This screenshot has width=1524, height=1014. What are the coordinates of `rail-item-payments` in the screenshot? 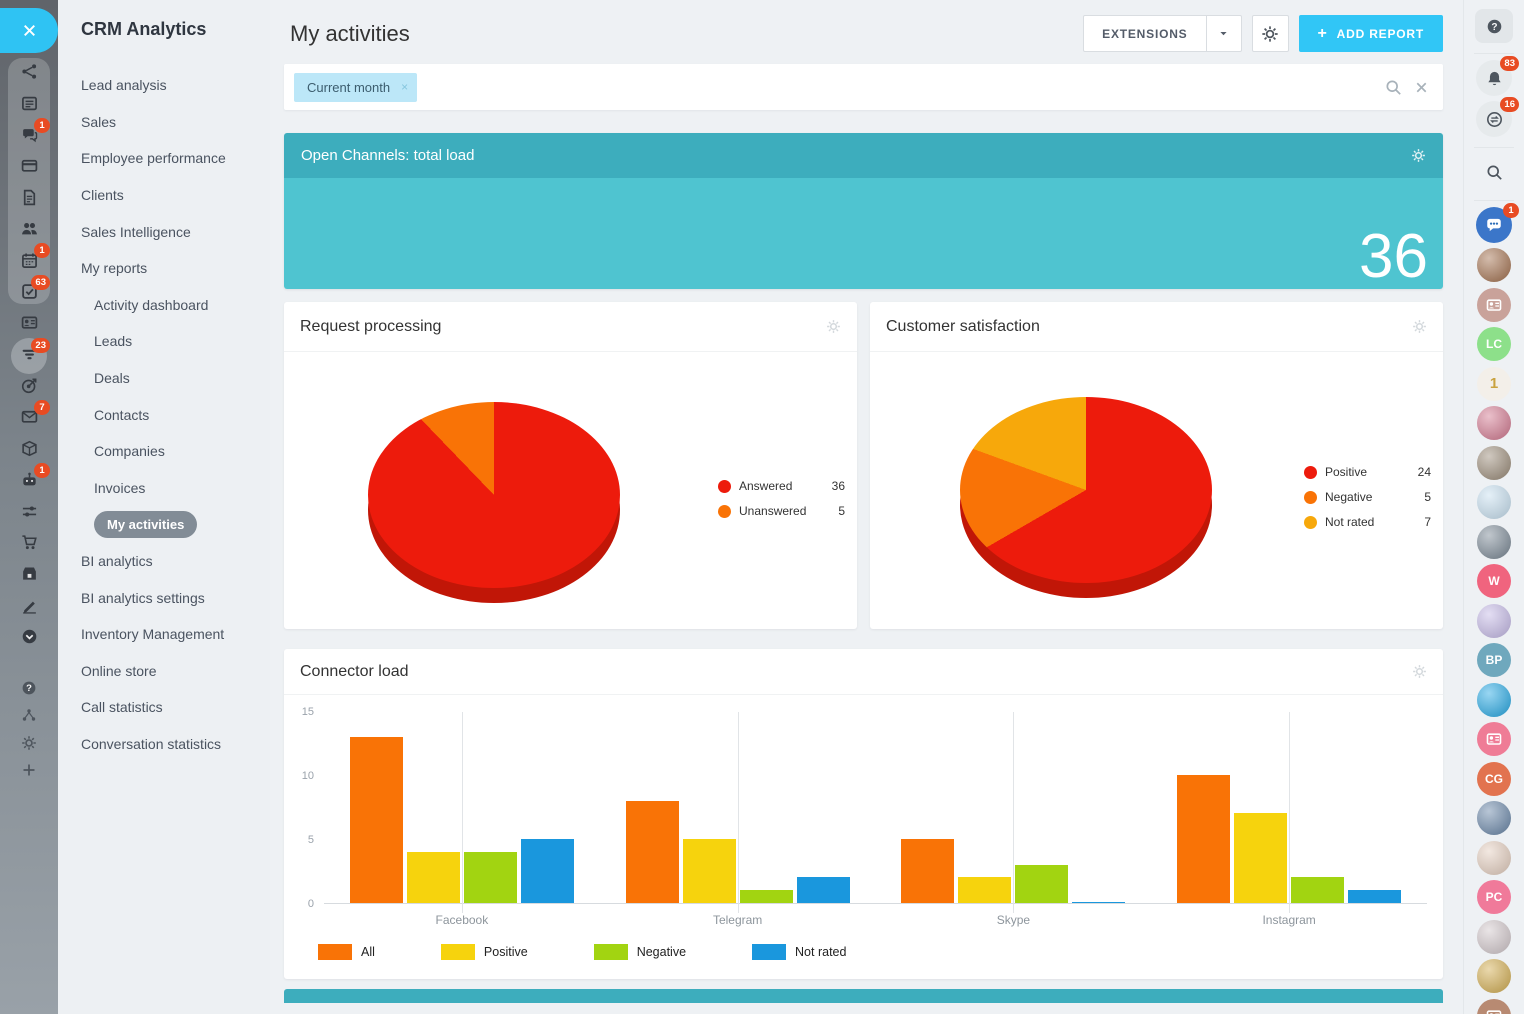 It's located at (29, 165).